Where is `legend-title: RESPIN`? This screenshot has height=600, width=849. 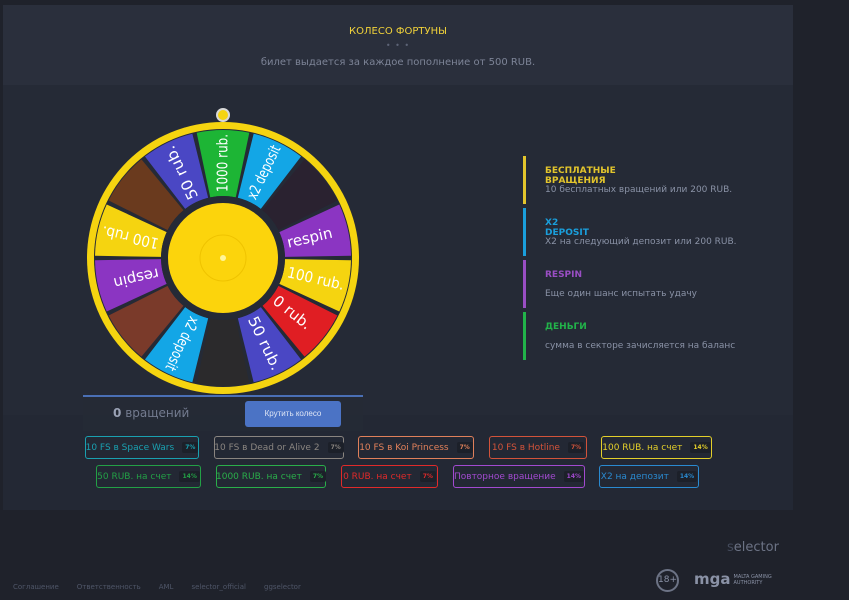
legend-title: RESPIN is located at coordinates (564, 275).